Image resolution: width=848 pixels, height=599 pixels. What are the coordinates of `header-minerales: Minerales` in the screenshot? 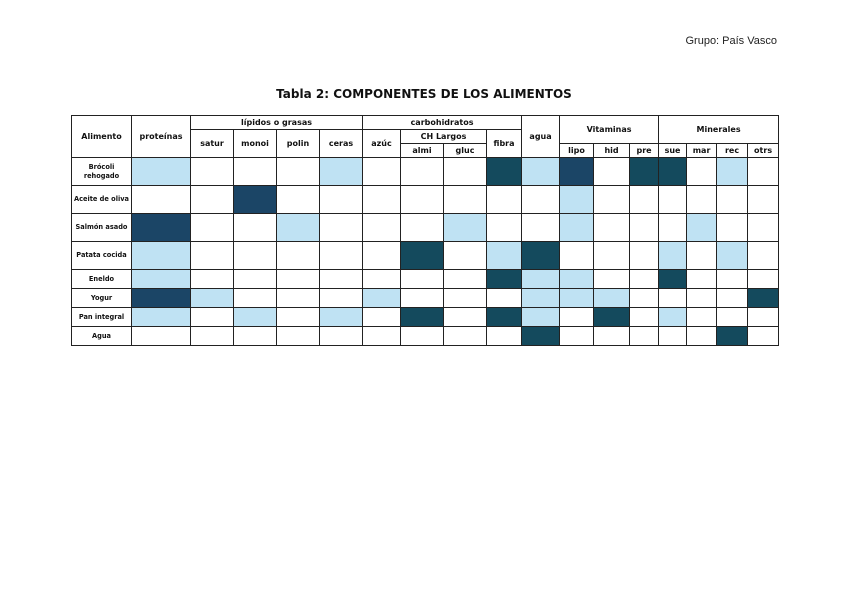 It's located at (719, 129).